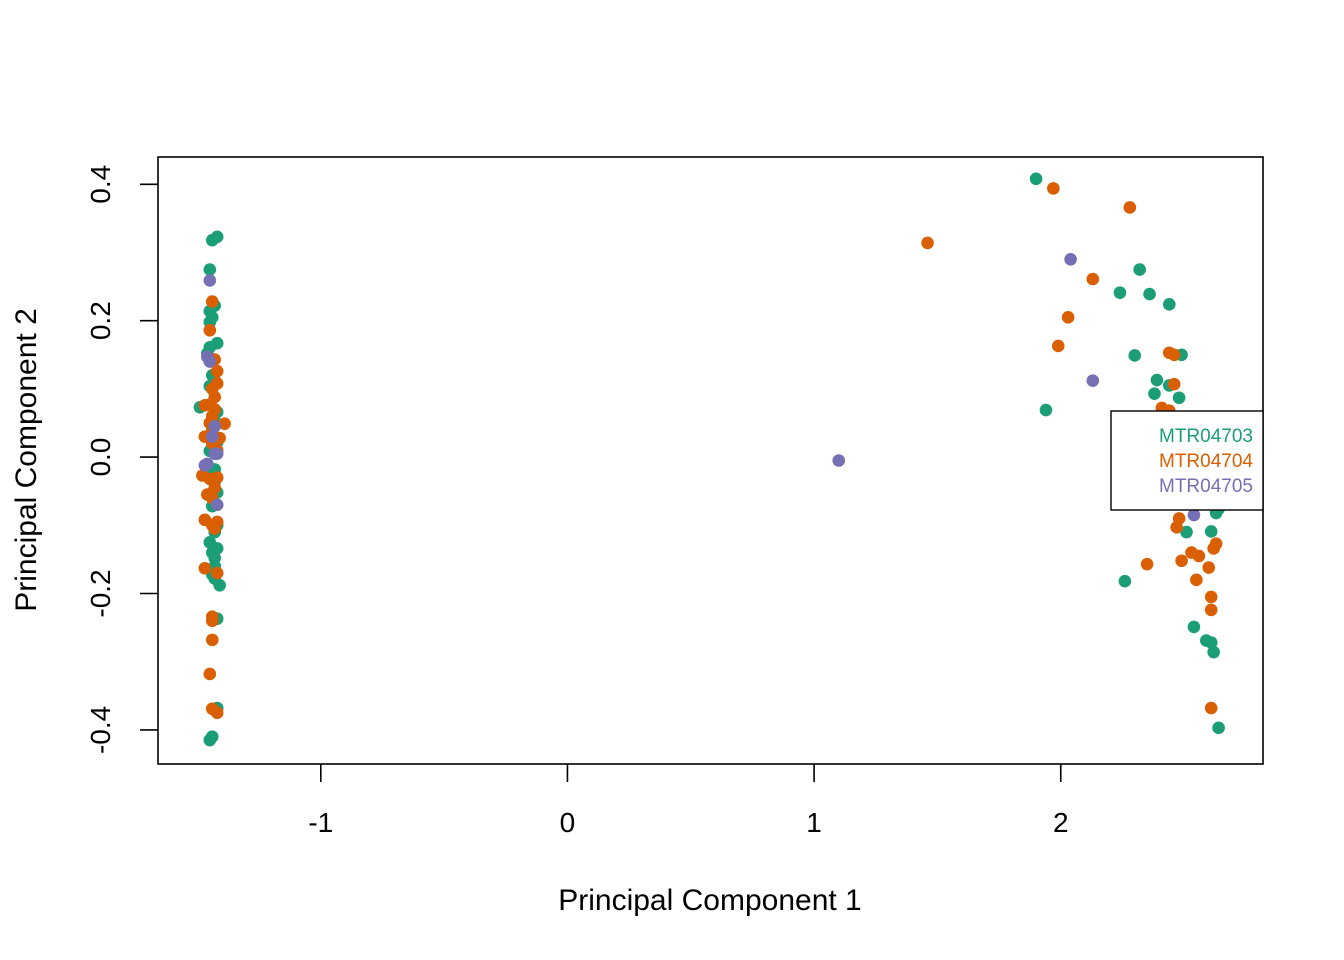  Describe the element at coordinates (100, 320) in the screenshot. I see `y-tick-label: 0.2` at that location.